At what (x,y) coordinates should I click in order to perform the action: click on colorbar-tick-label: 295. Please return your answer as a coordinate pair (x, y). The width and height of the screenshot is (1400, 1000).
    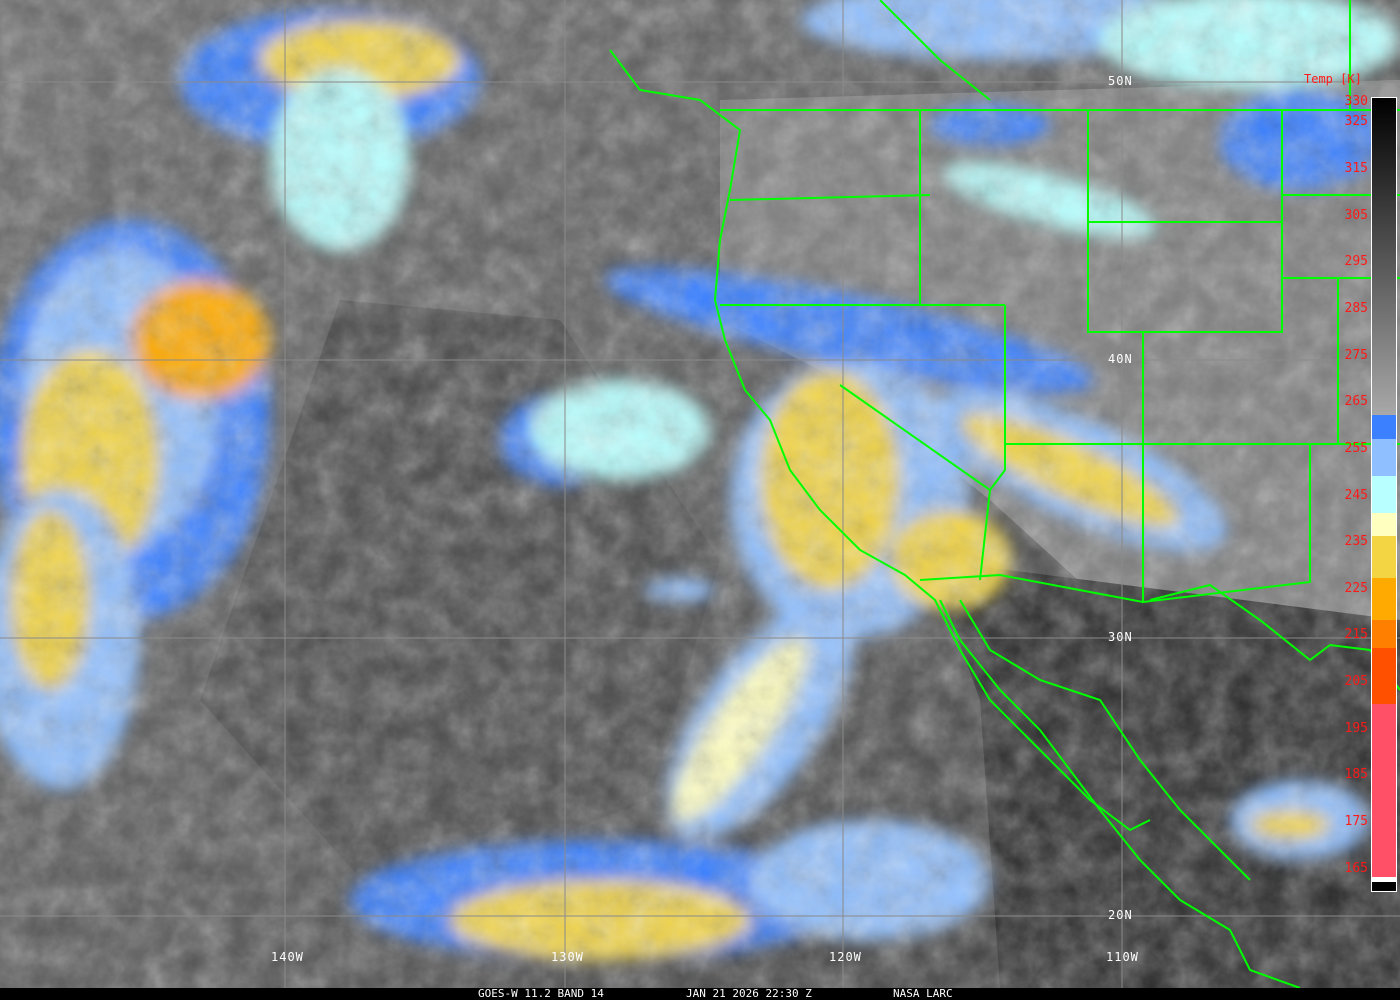
    Looking at the image, I should click on (1356, 262).